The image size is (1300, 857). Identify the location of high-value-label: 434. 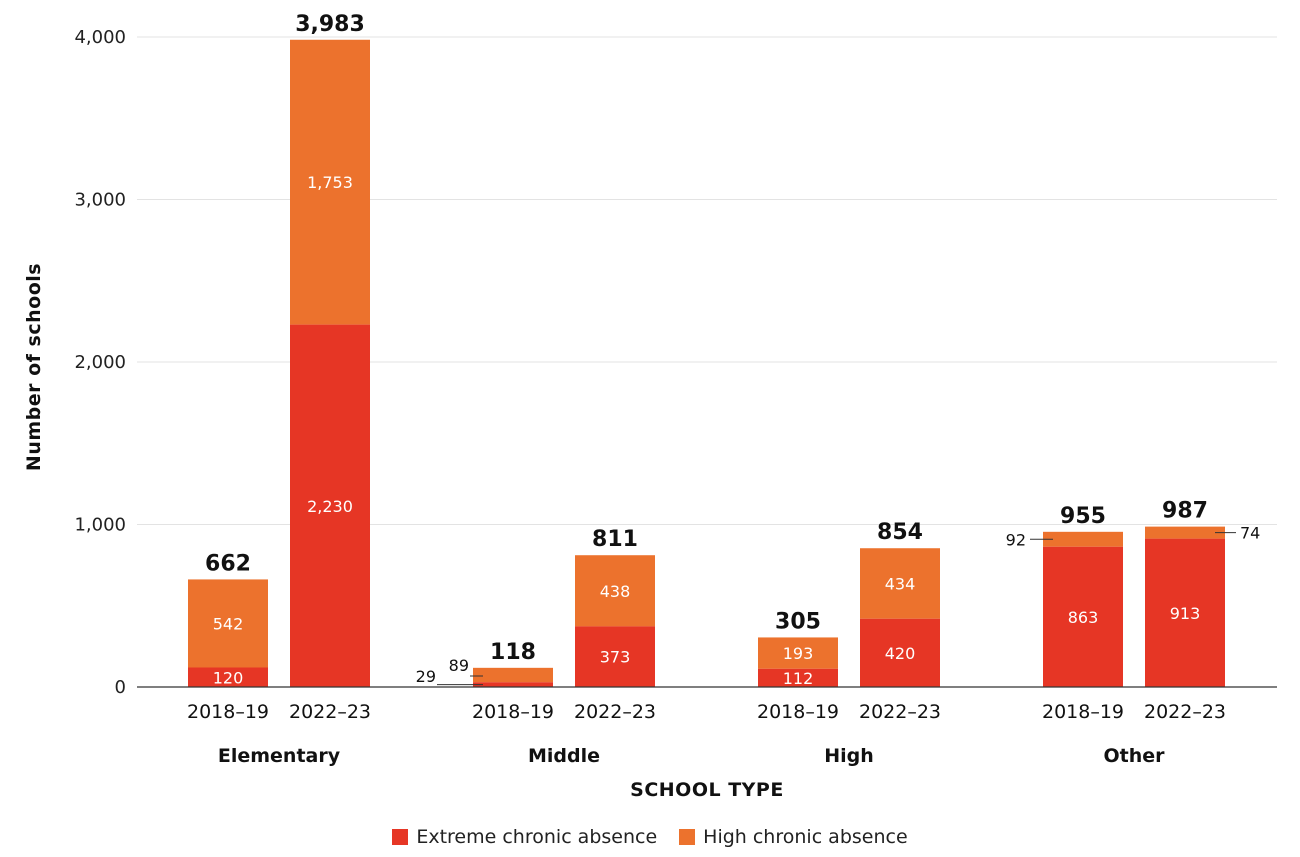
(900, 583).